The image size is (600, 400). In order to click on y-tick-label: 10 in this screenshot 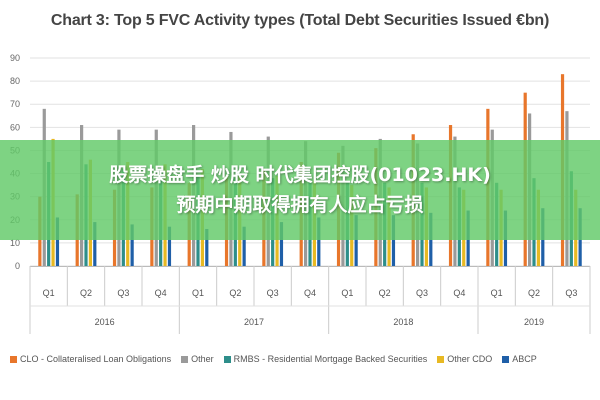, I will do `click(15, 243)`.